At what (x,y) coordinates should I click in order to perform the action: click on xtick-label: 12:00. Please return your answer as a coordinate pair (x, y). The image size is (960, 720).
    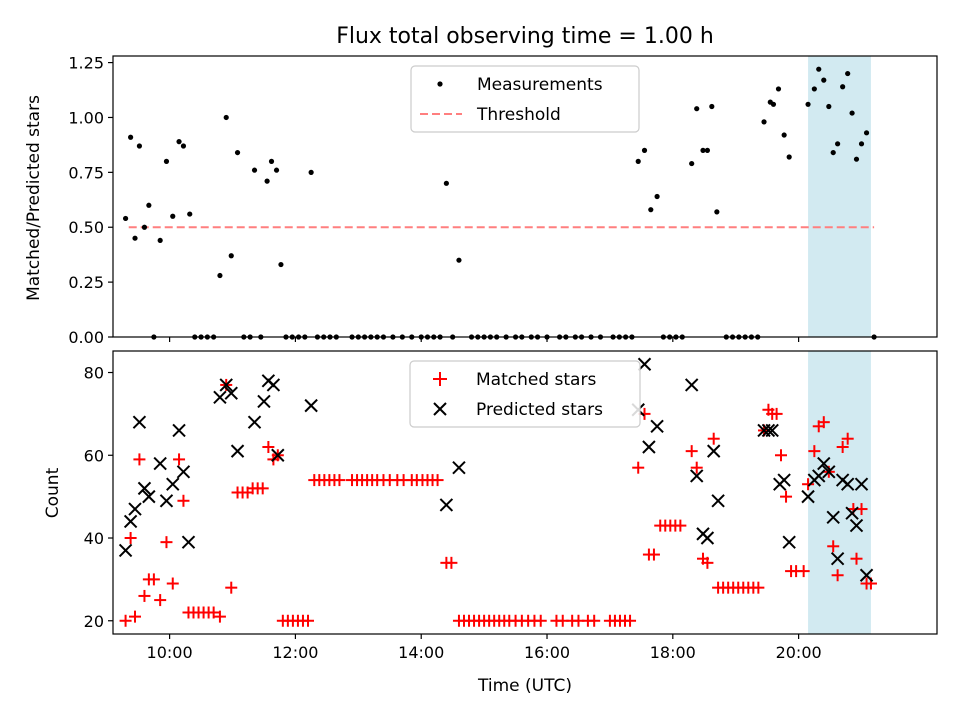
    Looking at the image, I should click on (295, 652).